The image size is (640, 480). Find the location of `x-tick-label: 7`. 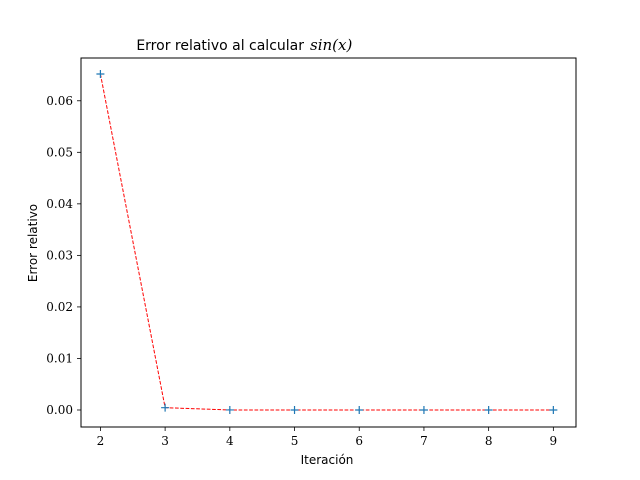

x-tick-label: 7 is located at coordinates (424, 441).